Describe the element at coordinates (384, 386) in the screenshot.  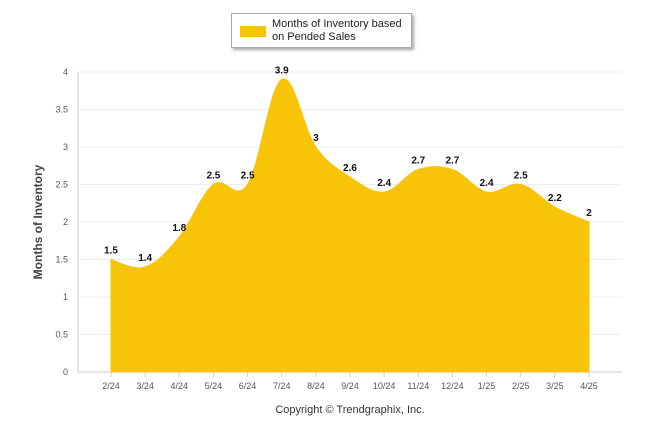
I see `x-tick-label: 10/24` at that location.